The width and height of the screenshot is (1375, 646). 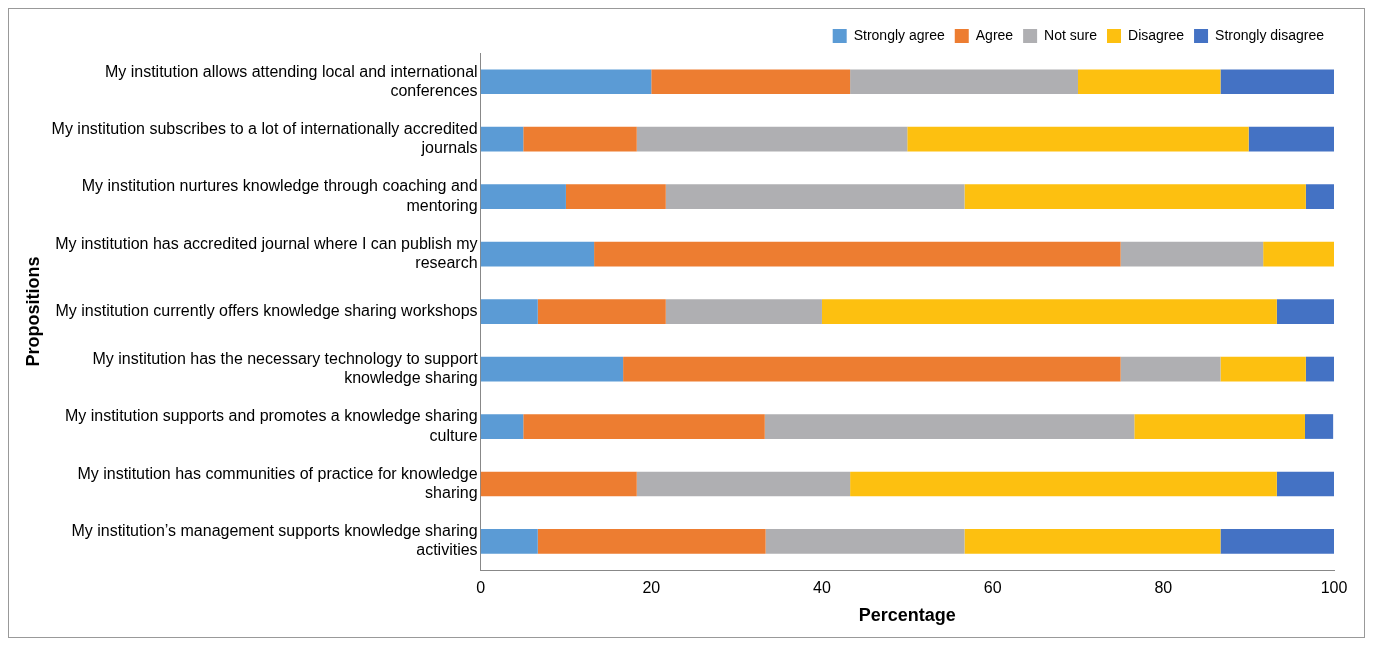 What do you see at coordinates (277, 483) in the screenshot?
I see `y-tick-label: My institution has communities of practice for knowledge sharing` at bounding box center [277, 483].